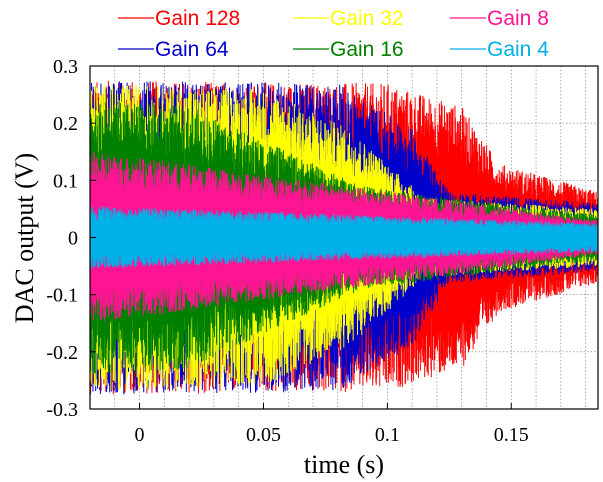  What do you see at coordinates (65, 67) in the screenshot?
I see `y-tick-label: 0.3` at bounding box center [65, 67].